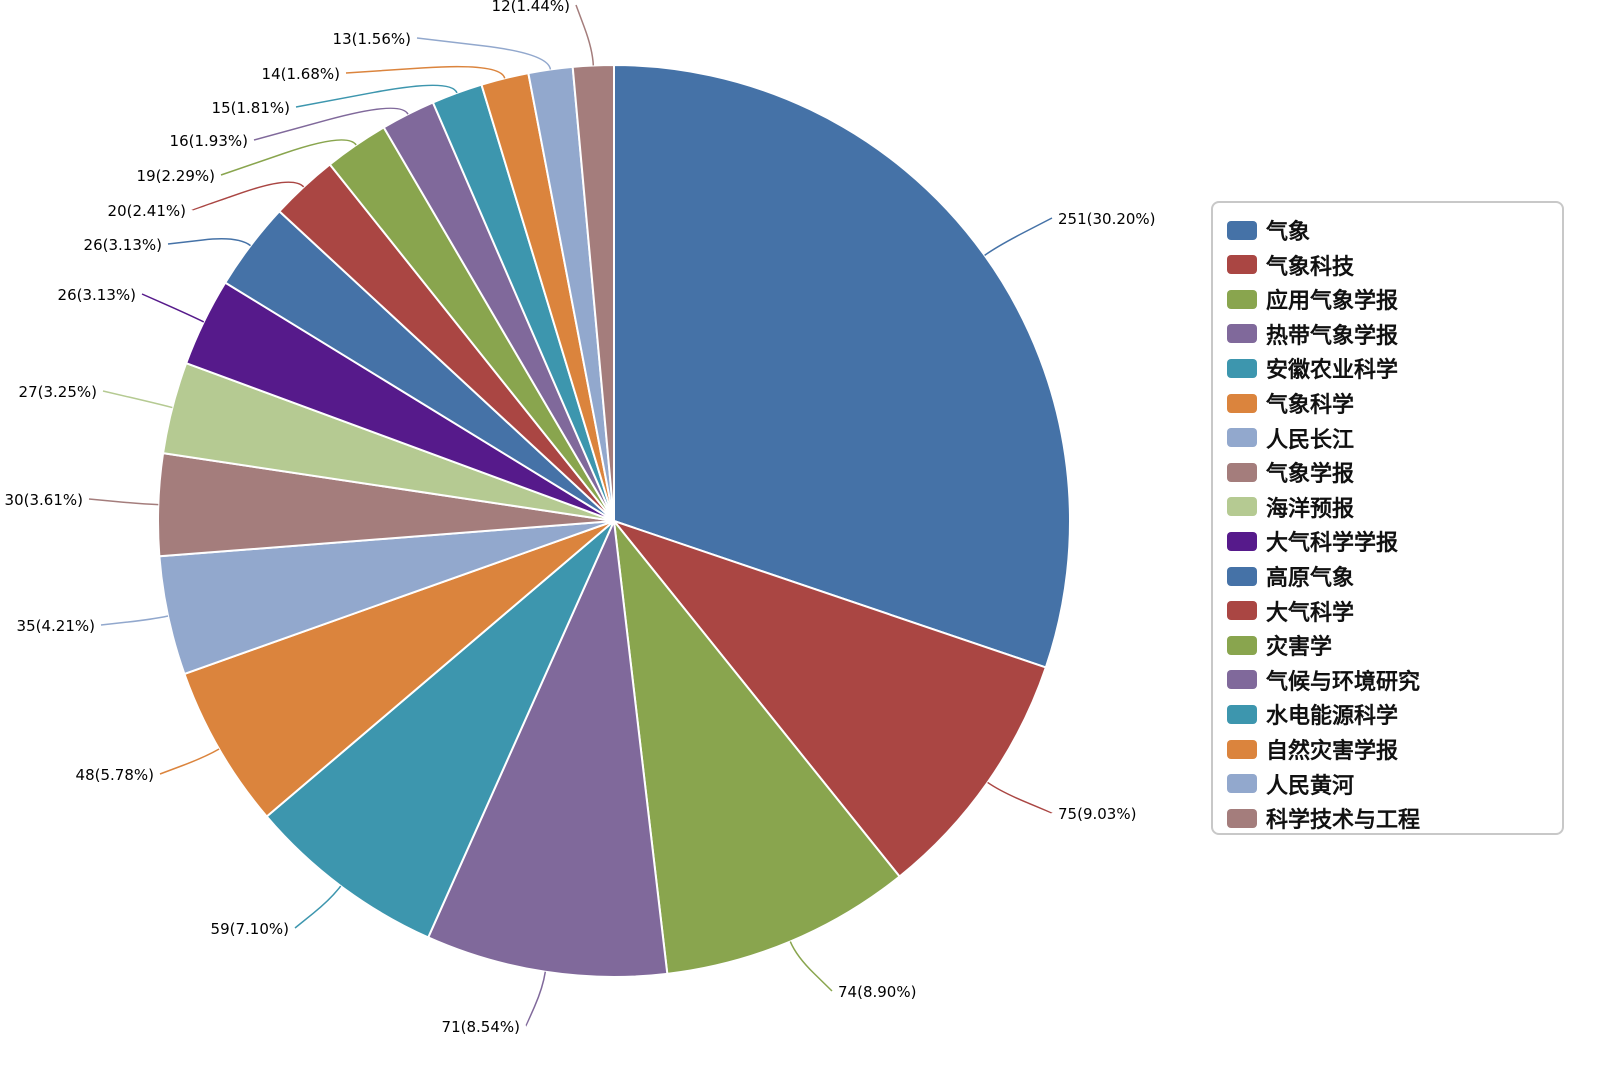 This screenshot has height=1065, width=1600. I want to click on legend-item: 气象学报, so click(1290, 472).